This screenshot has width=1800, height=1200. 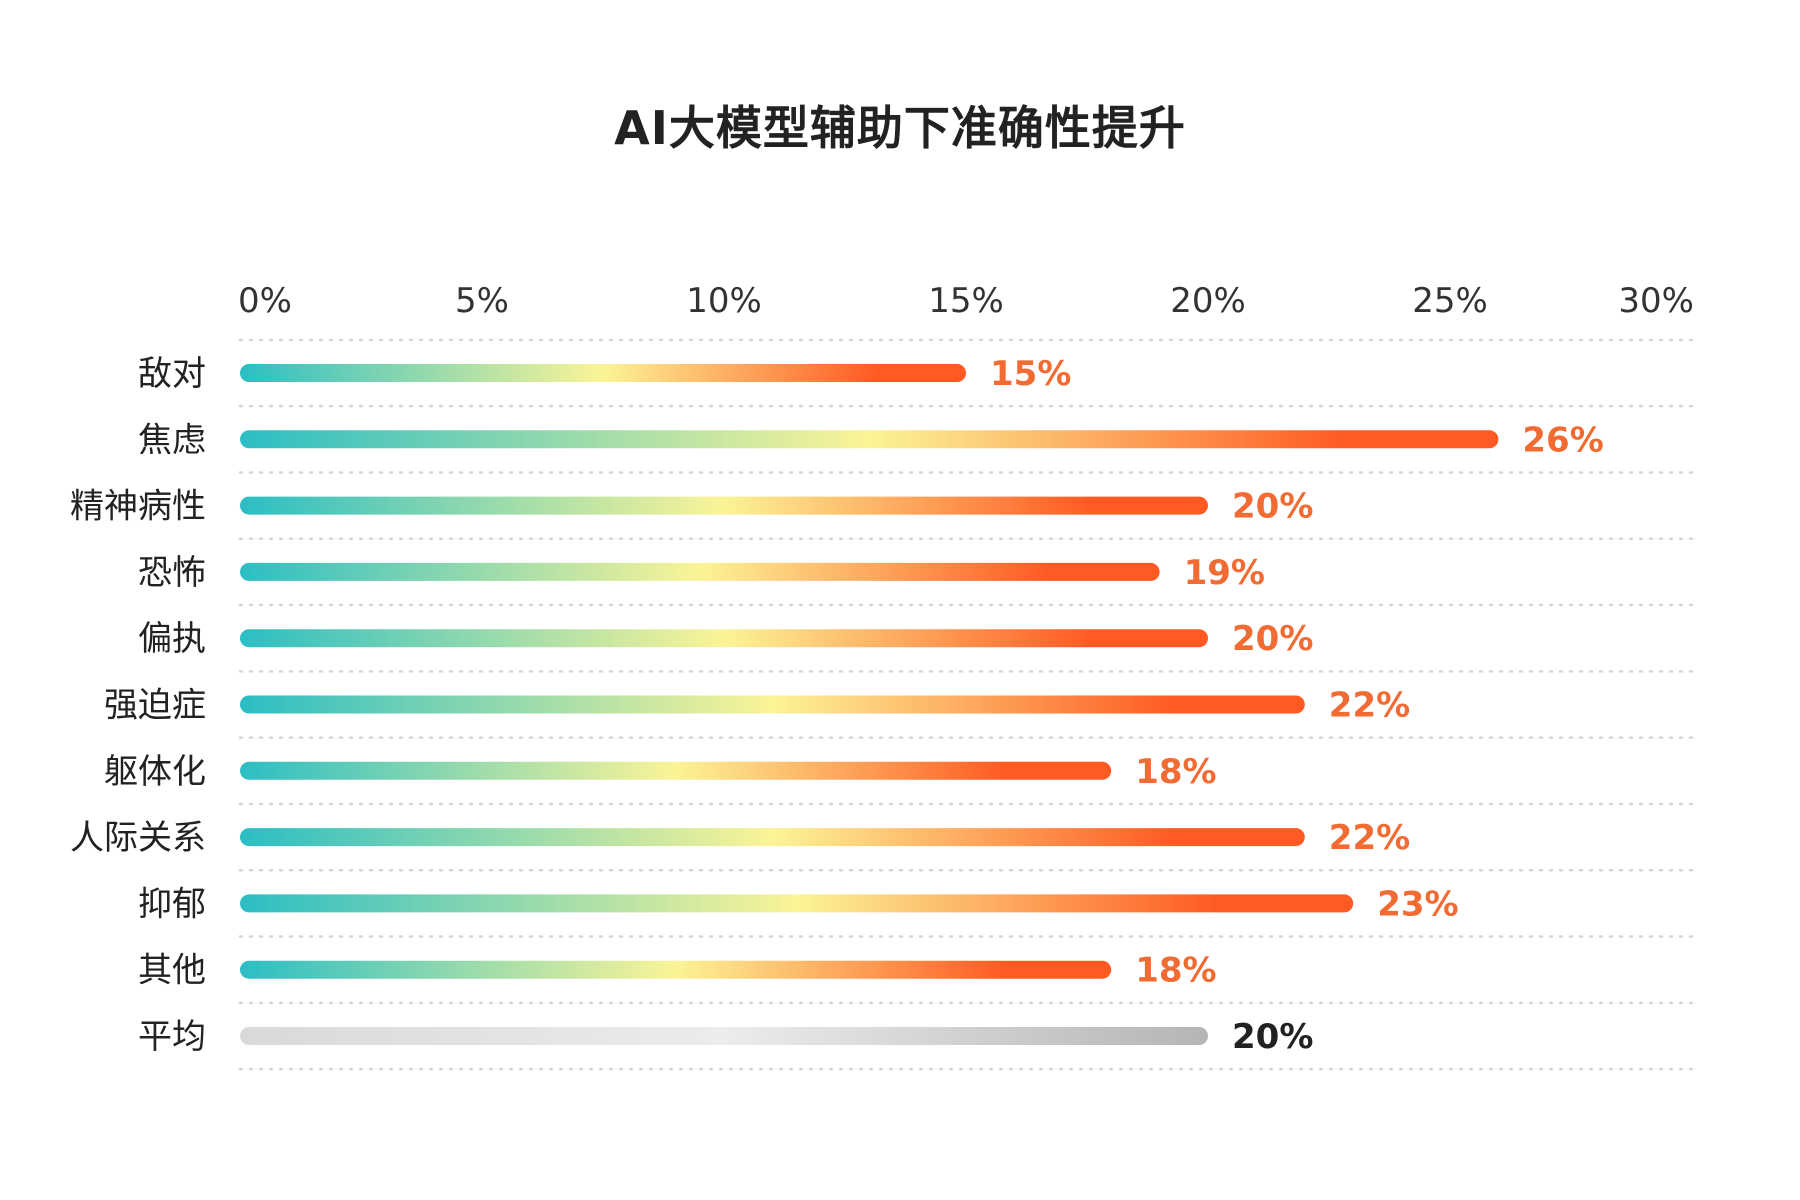 What do you see at coordinates (138, 507) in the screenshot?
I see `category-label: 精神病性` at bounding box center [138, 507].